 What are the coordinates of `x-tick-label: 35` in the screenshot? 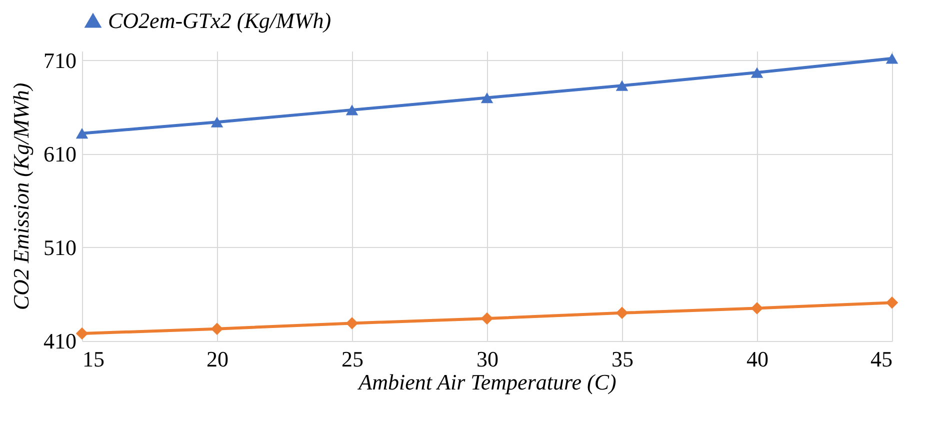 It's located at (623, 359).